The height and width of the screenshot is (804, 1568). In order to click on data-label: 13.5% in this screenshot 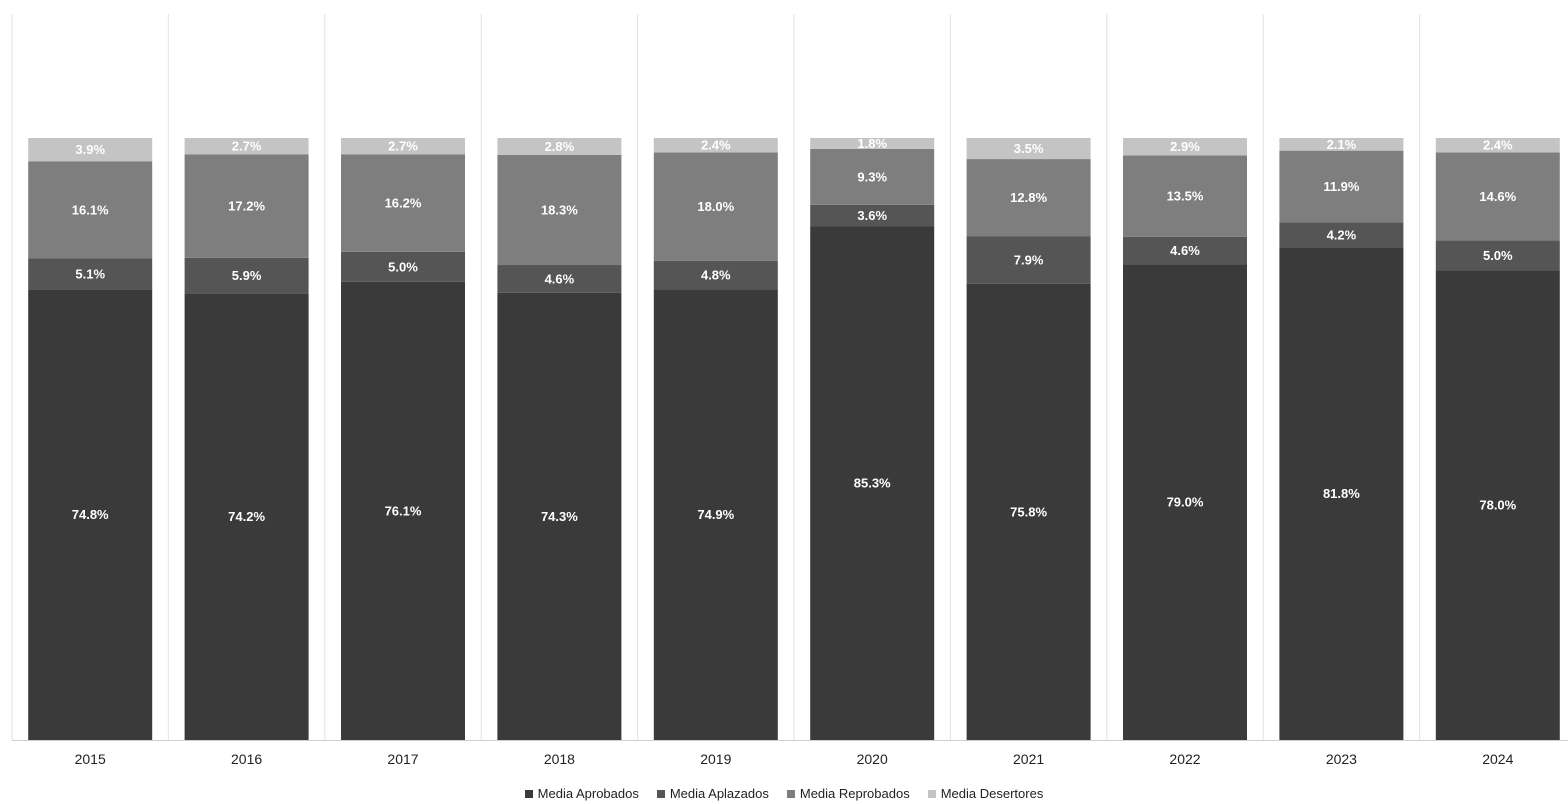, I will do `click(1185, 196)`.